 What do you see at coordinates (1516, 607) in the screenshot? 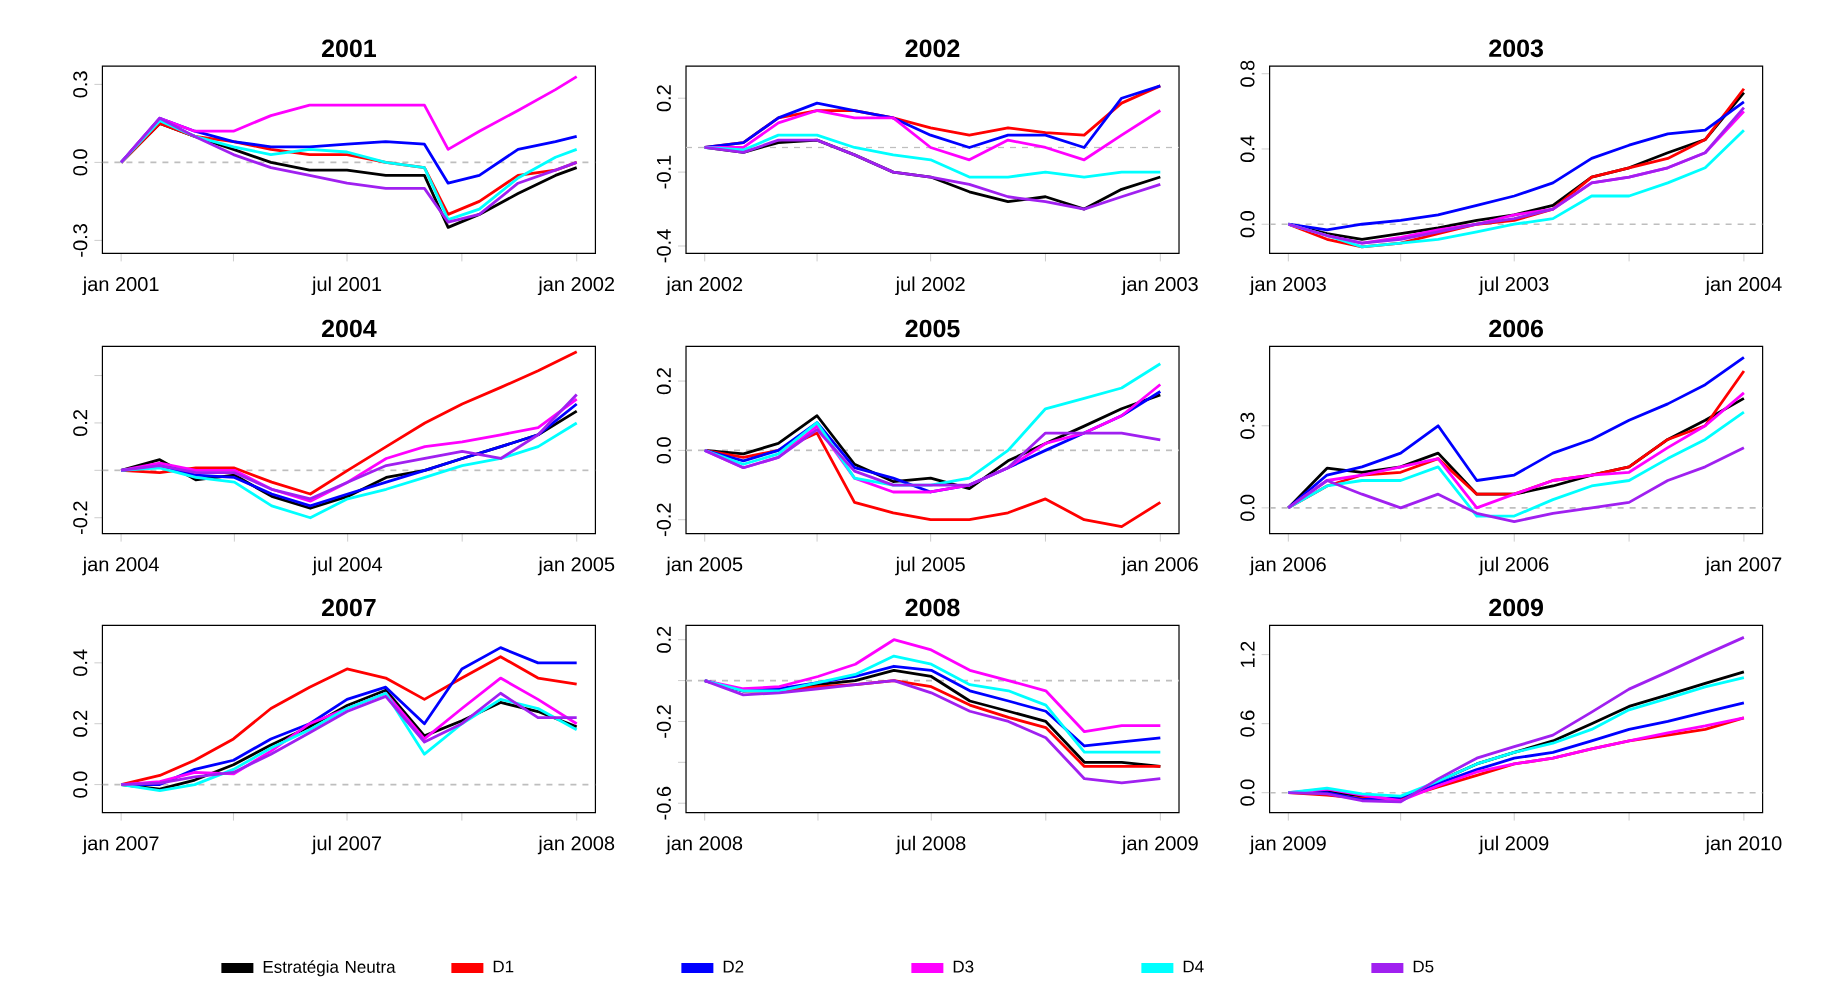
I see `chart-title: 2009` at bounding box center [1516, 607].